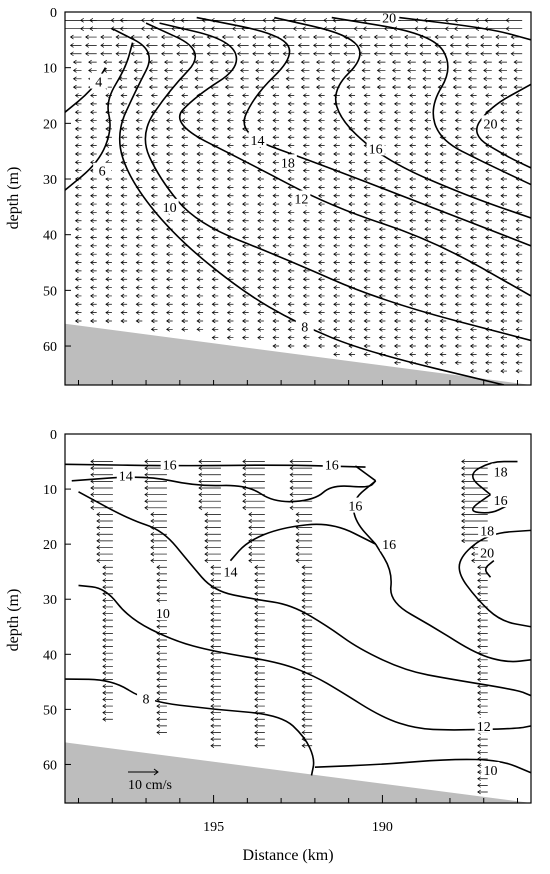 This screenshot has width=550, height=874. I want to click on scale-arrow-legend: 10 cm/s, so click(150, 780).